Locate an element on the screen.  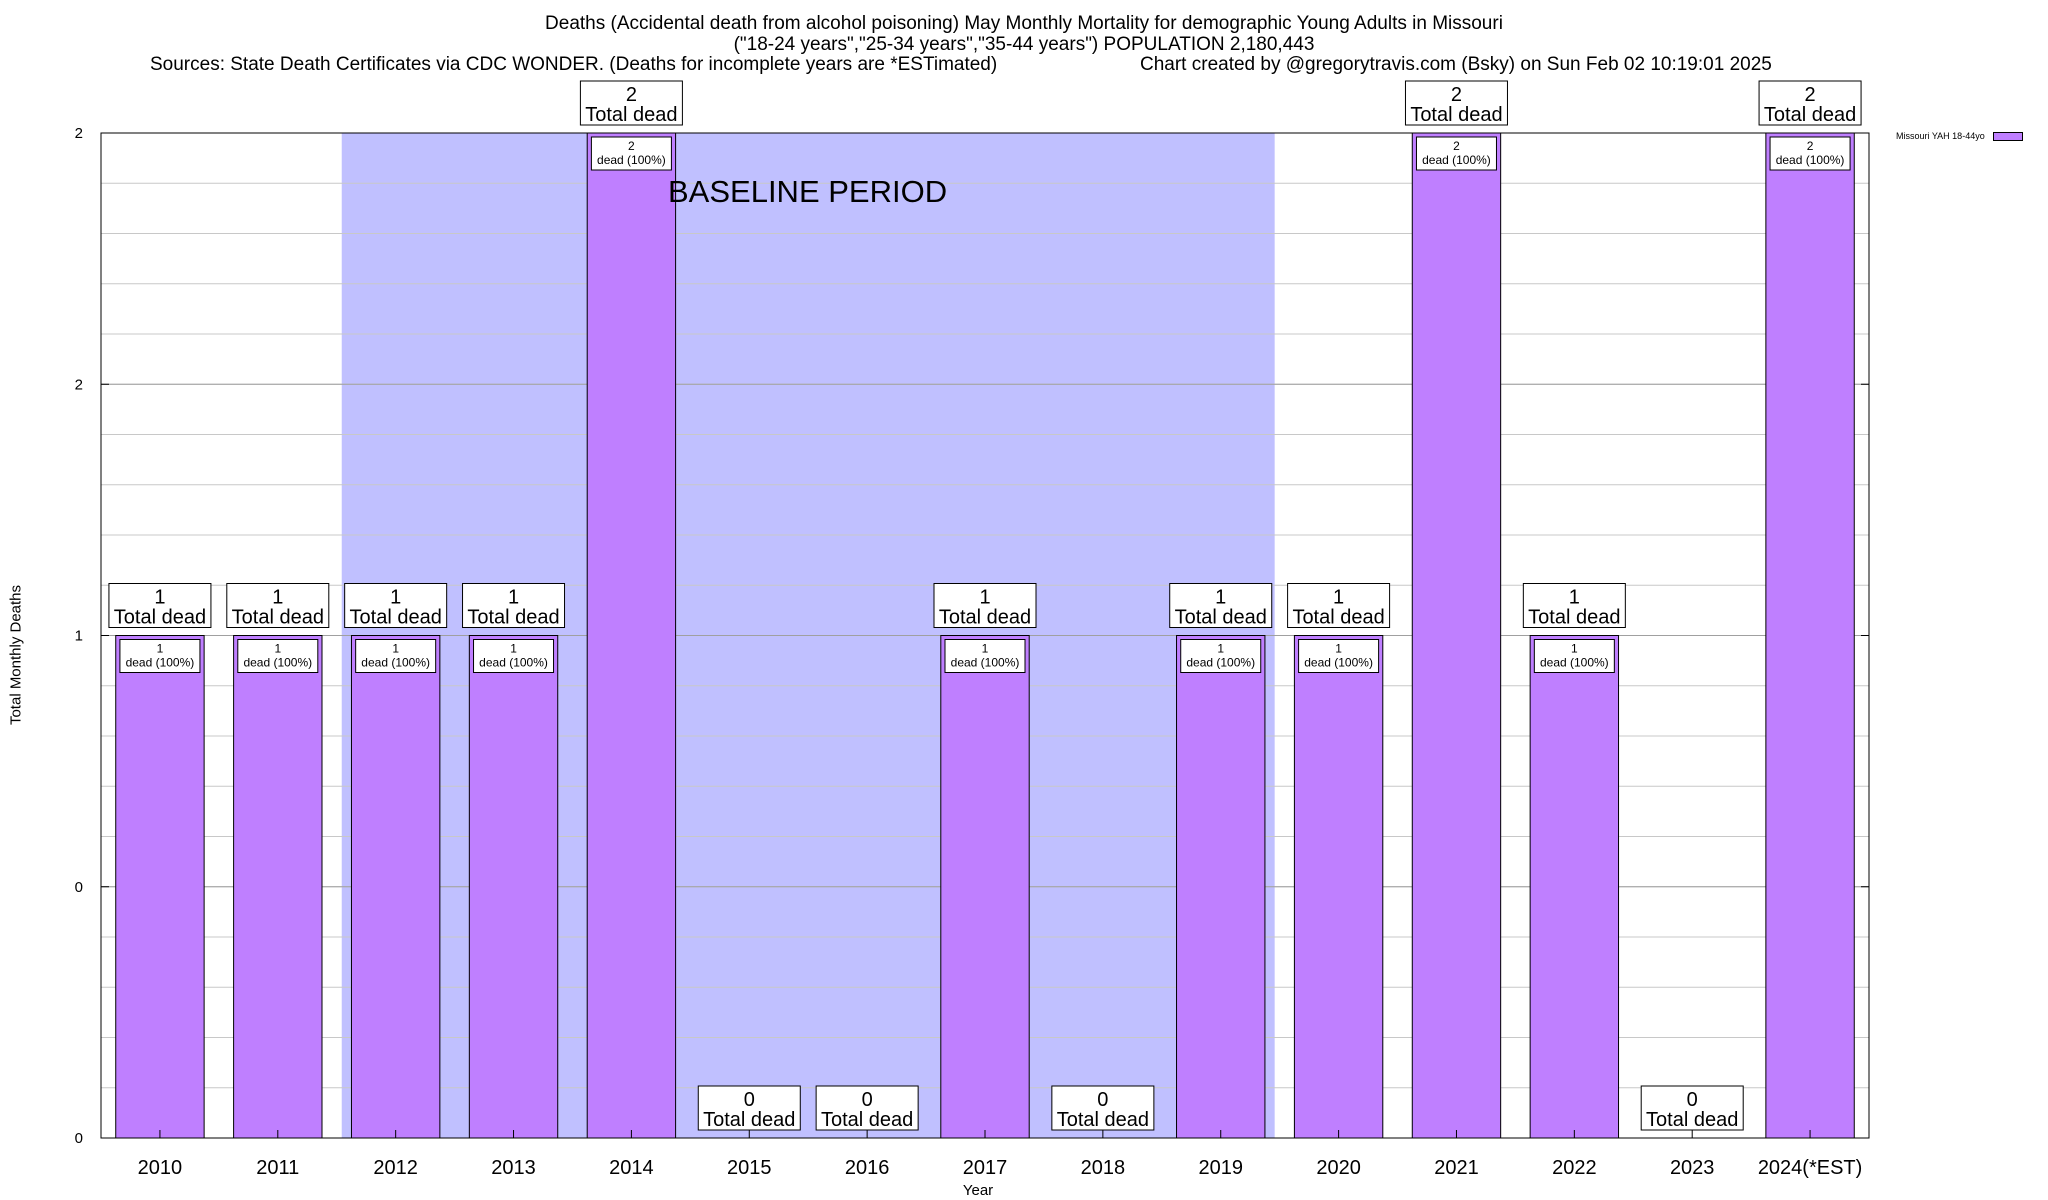
x-tick-label: 2022 is located at coordinates (1574, 1168).